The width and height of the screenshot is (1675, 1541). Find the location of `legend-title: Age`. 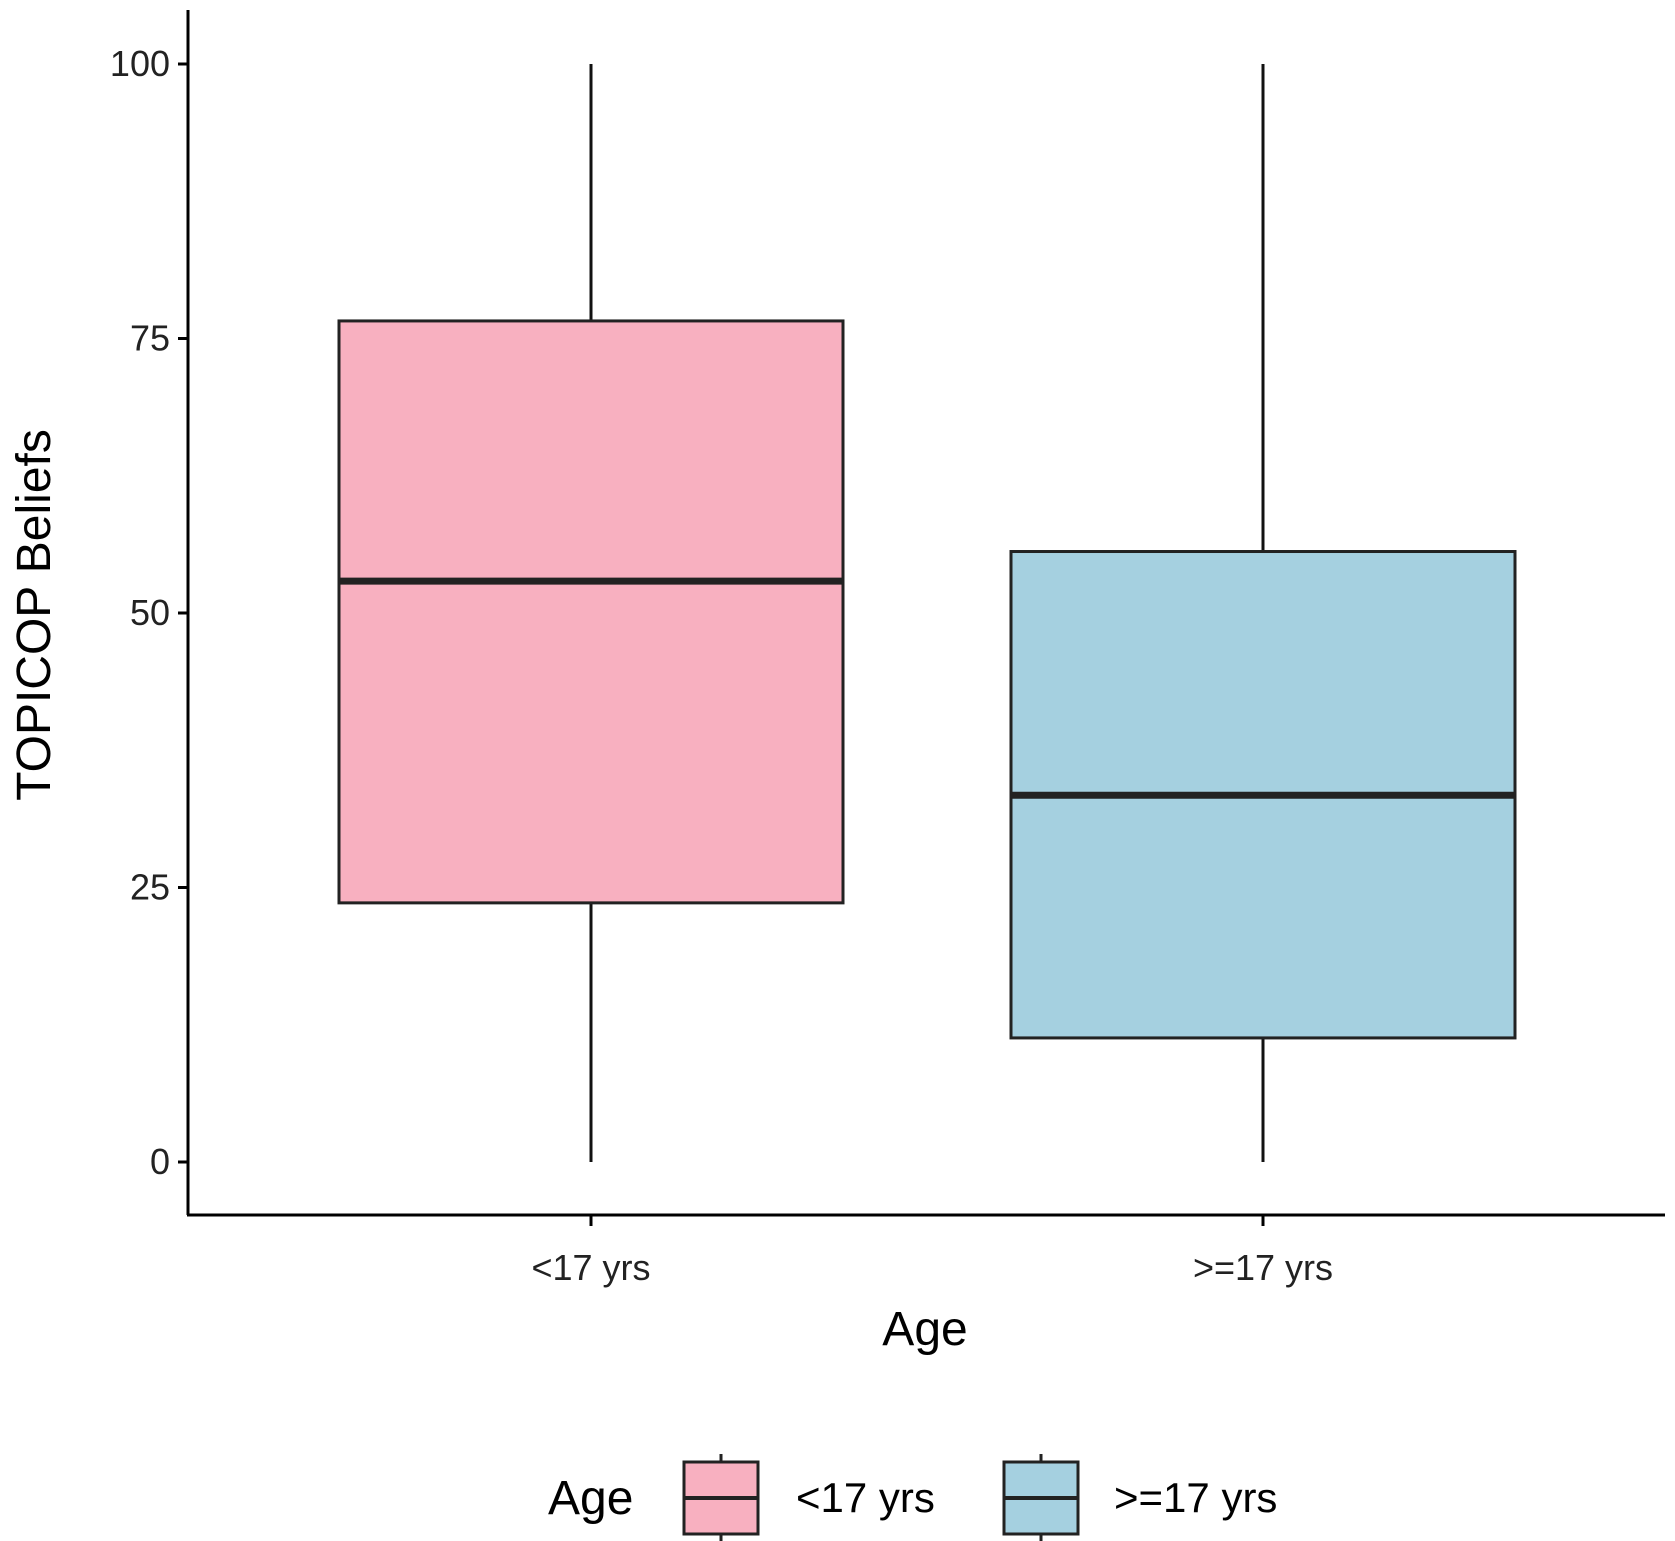

legend-title: Age is located at coordinates (590, 1498).